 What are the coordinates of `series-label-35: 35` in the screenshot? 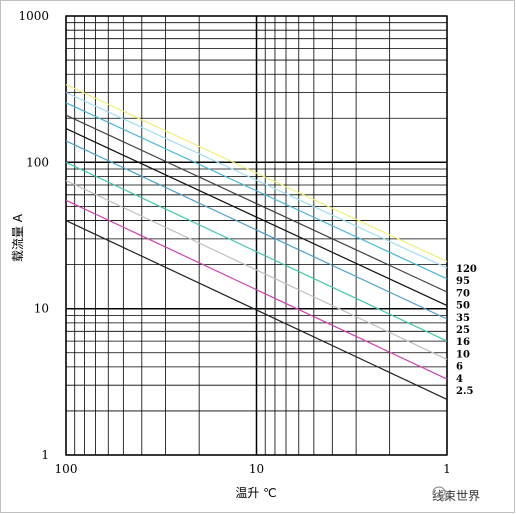 It's located at (463, 318).